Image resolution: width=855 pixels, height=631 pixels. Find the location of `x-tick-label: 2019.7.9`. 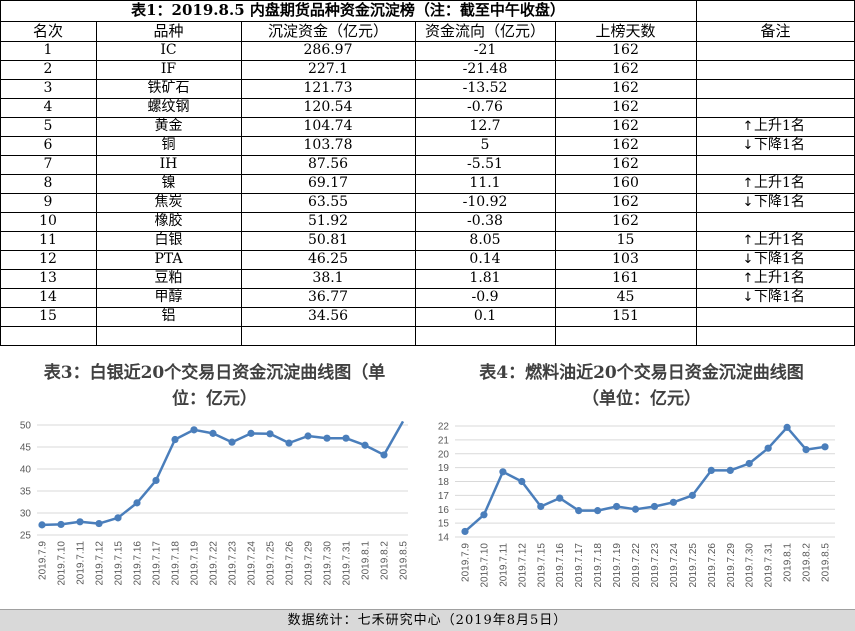

x-tick-label: 2019.7.9 is located at coordinates (43, 560).